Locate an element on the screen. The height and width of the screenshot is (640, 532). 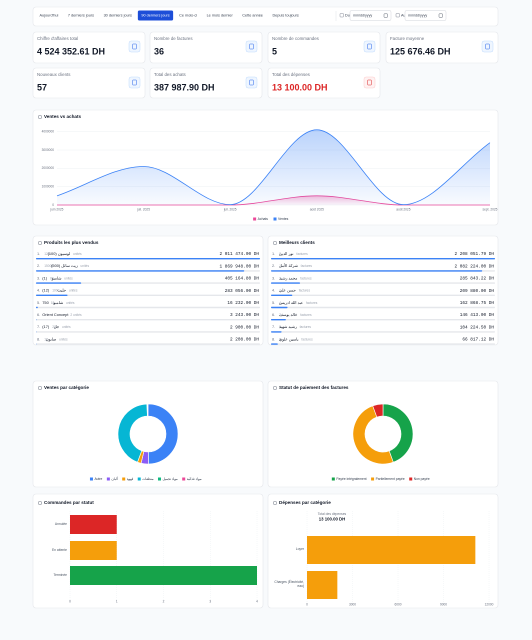
list-item-amount: 285 843.22 DH is located at coordinates (477, 279).